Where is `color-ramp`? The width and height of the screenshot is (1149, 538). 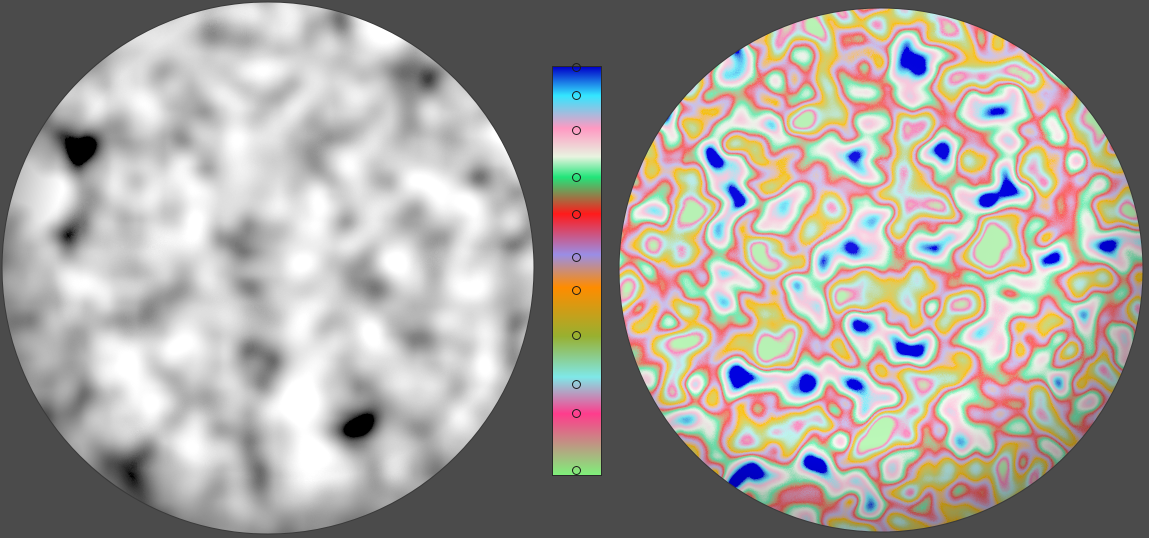 color-ramp is located at coordinates (577, 269).